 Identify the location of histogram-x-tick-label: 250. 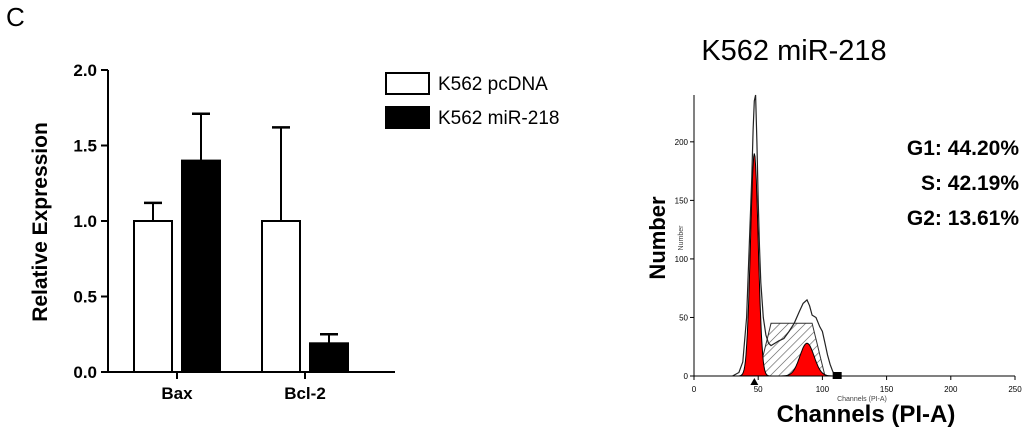
(1015, 389).